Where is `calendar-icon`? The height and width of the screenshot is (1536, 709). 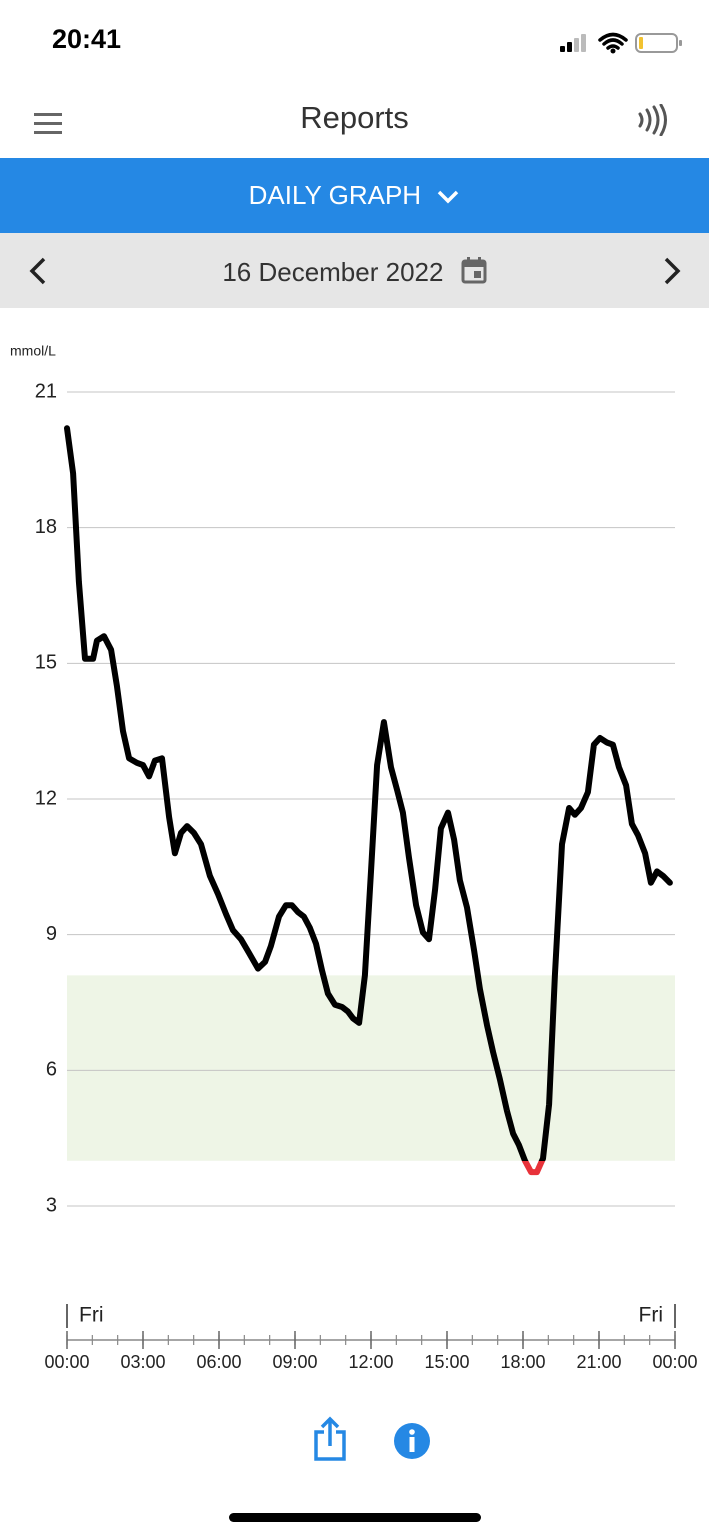 calendar-icon is located at coordinates (474, 270).